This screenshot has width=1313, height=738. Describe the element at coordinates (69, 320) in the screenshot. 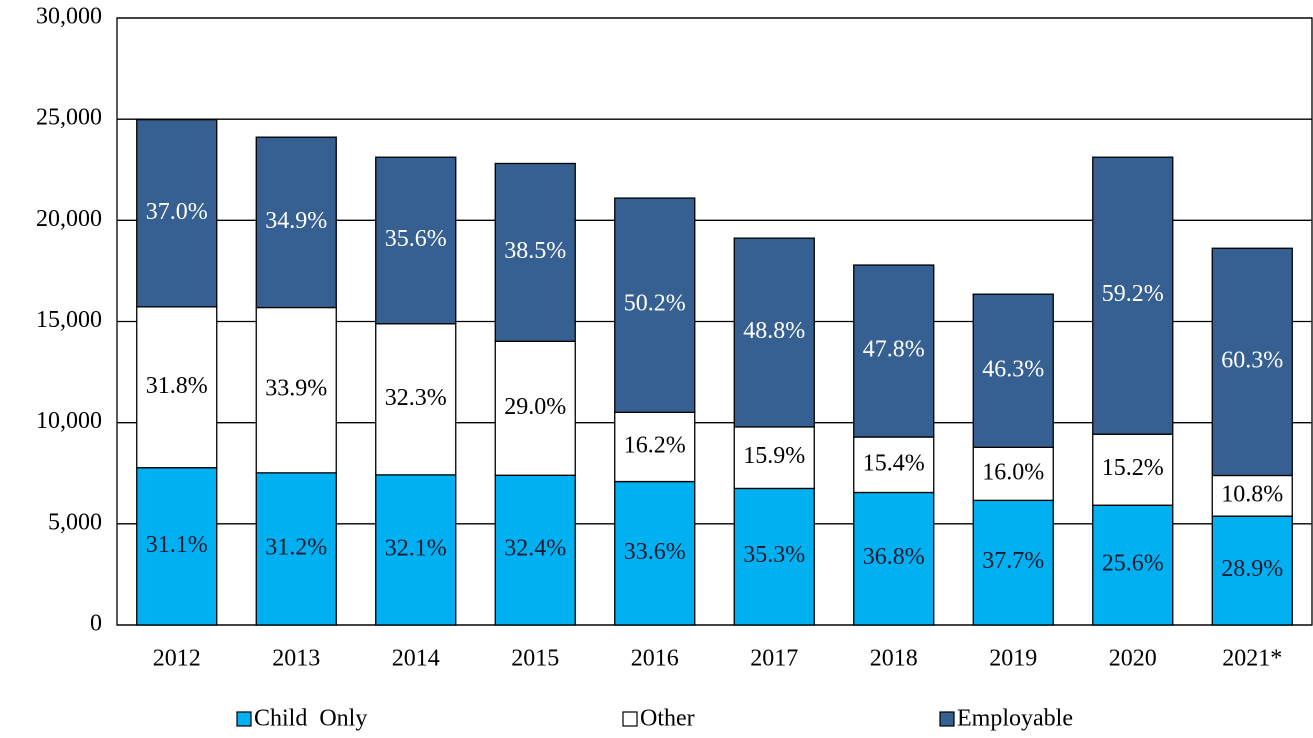

I see `y-tick-label: 15,000` at that location.